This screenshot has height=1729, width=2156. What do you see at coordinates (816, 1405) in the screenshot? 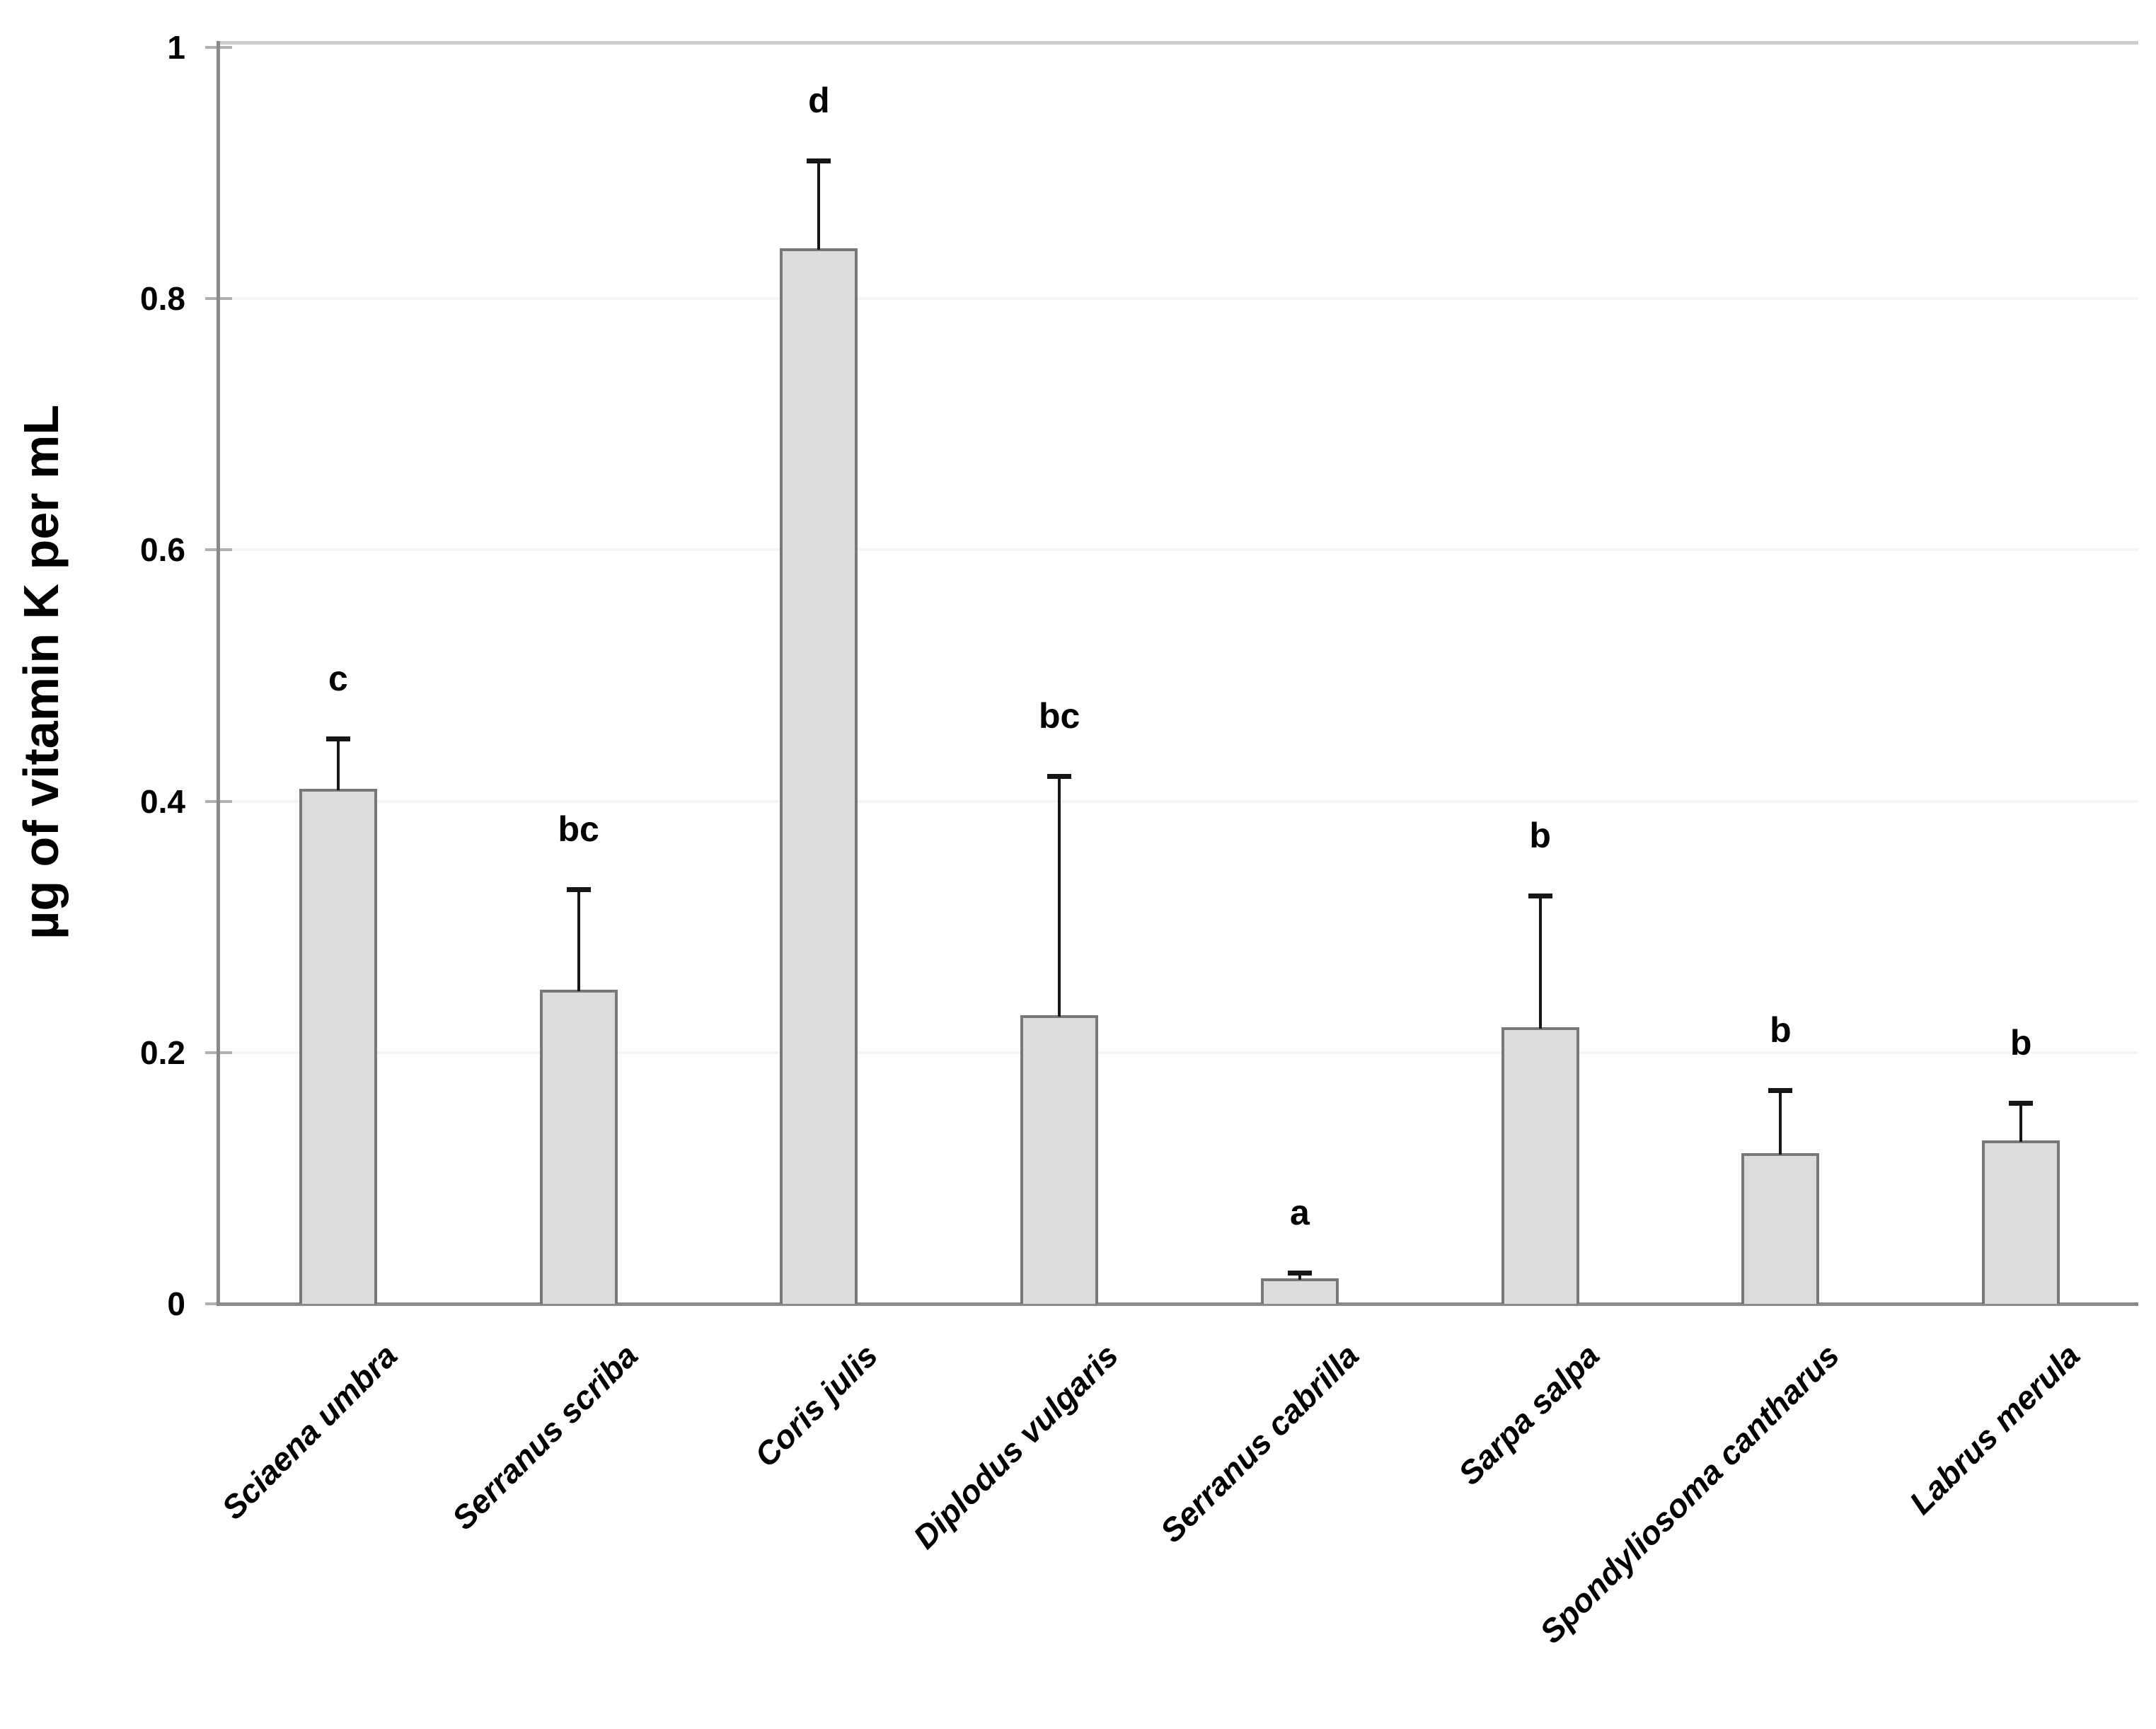
I see `x-axis-label: Coris julis` at bounding box center [816, 1405].